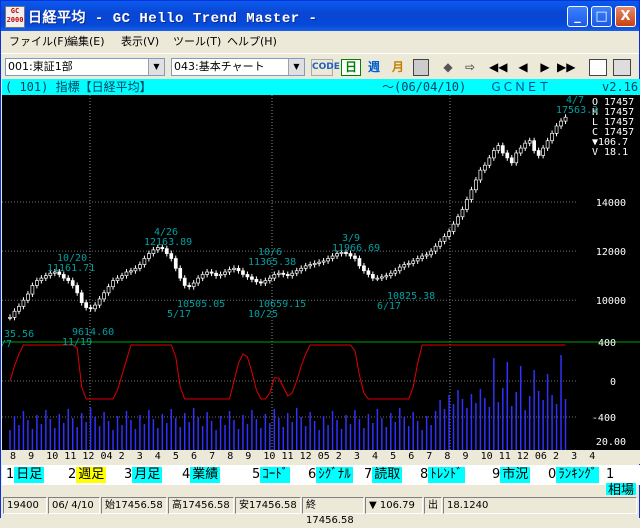 The height and width of the screenshot is (528, 640). Describe the element at coordinates (625, 16) in the screenshot. I see `close-button: X` at that location.